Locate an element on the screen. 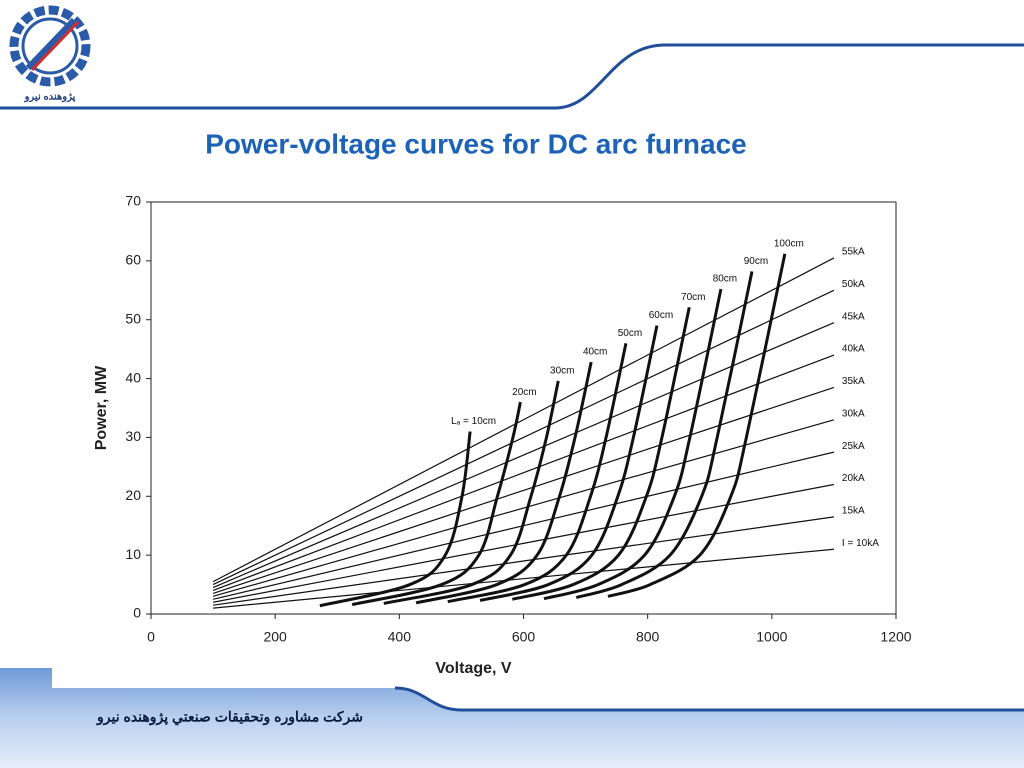  y-tick-label: 0 is located at coordinates (137, 613).